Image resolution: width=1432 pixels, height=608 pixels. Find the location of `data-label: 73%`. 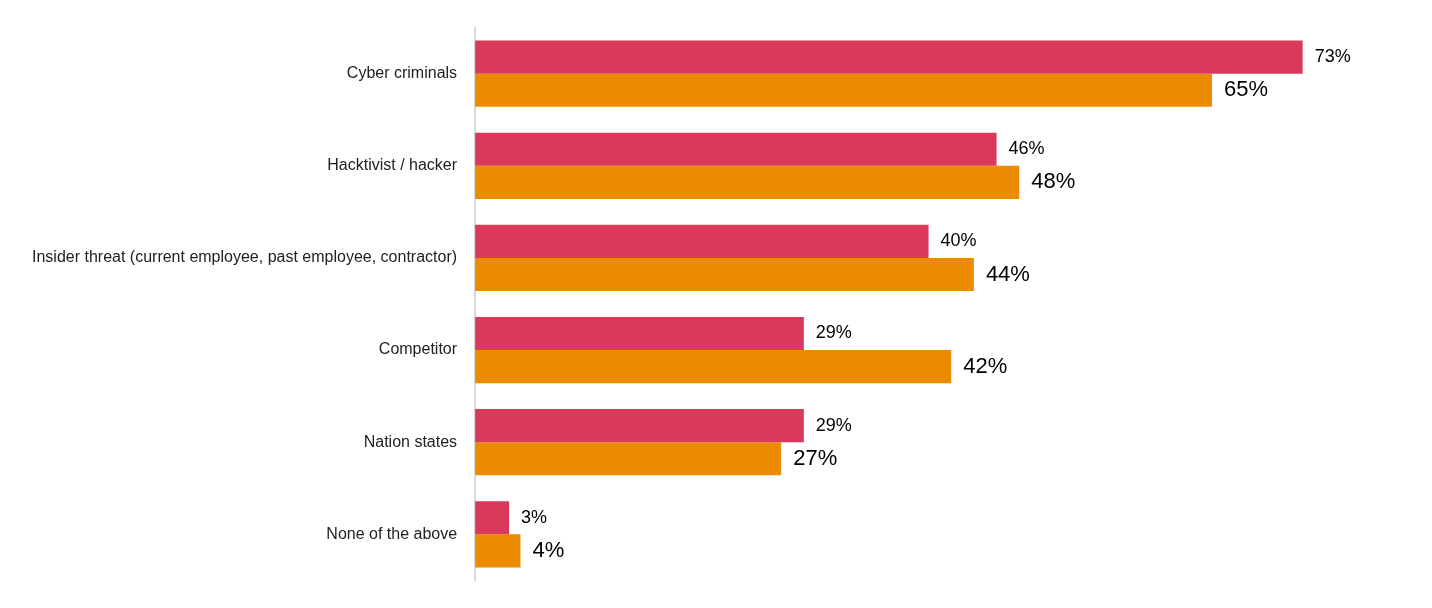

data-label: 73% is located at coordinates (1332, 56).